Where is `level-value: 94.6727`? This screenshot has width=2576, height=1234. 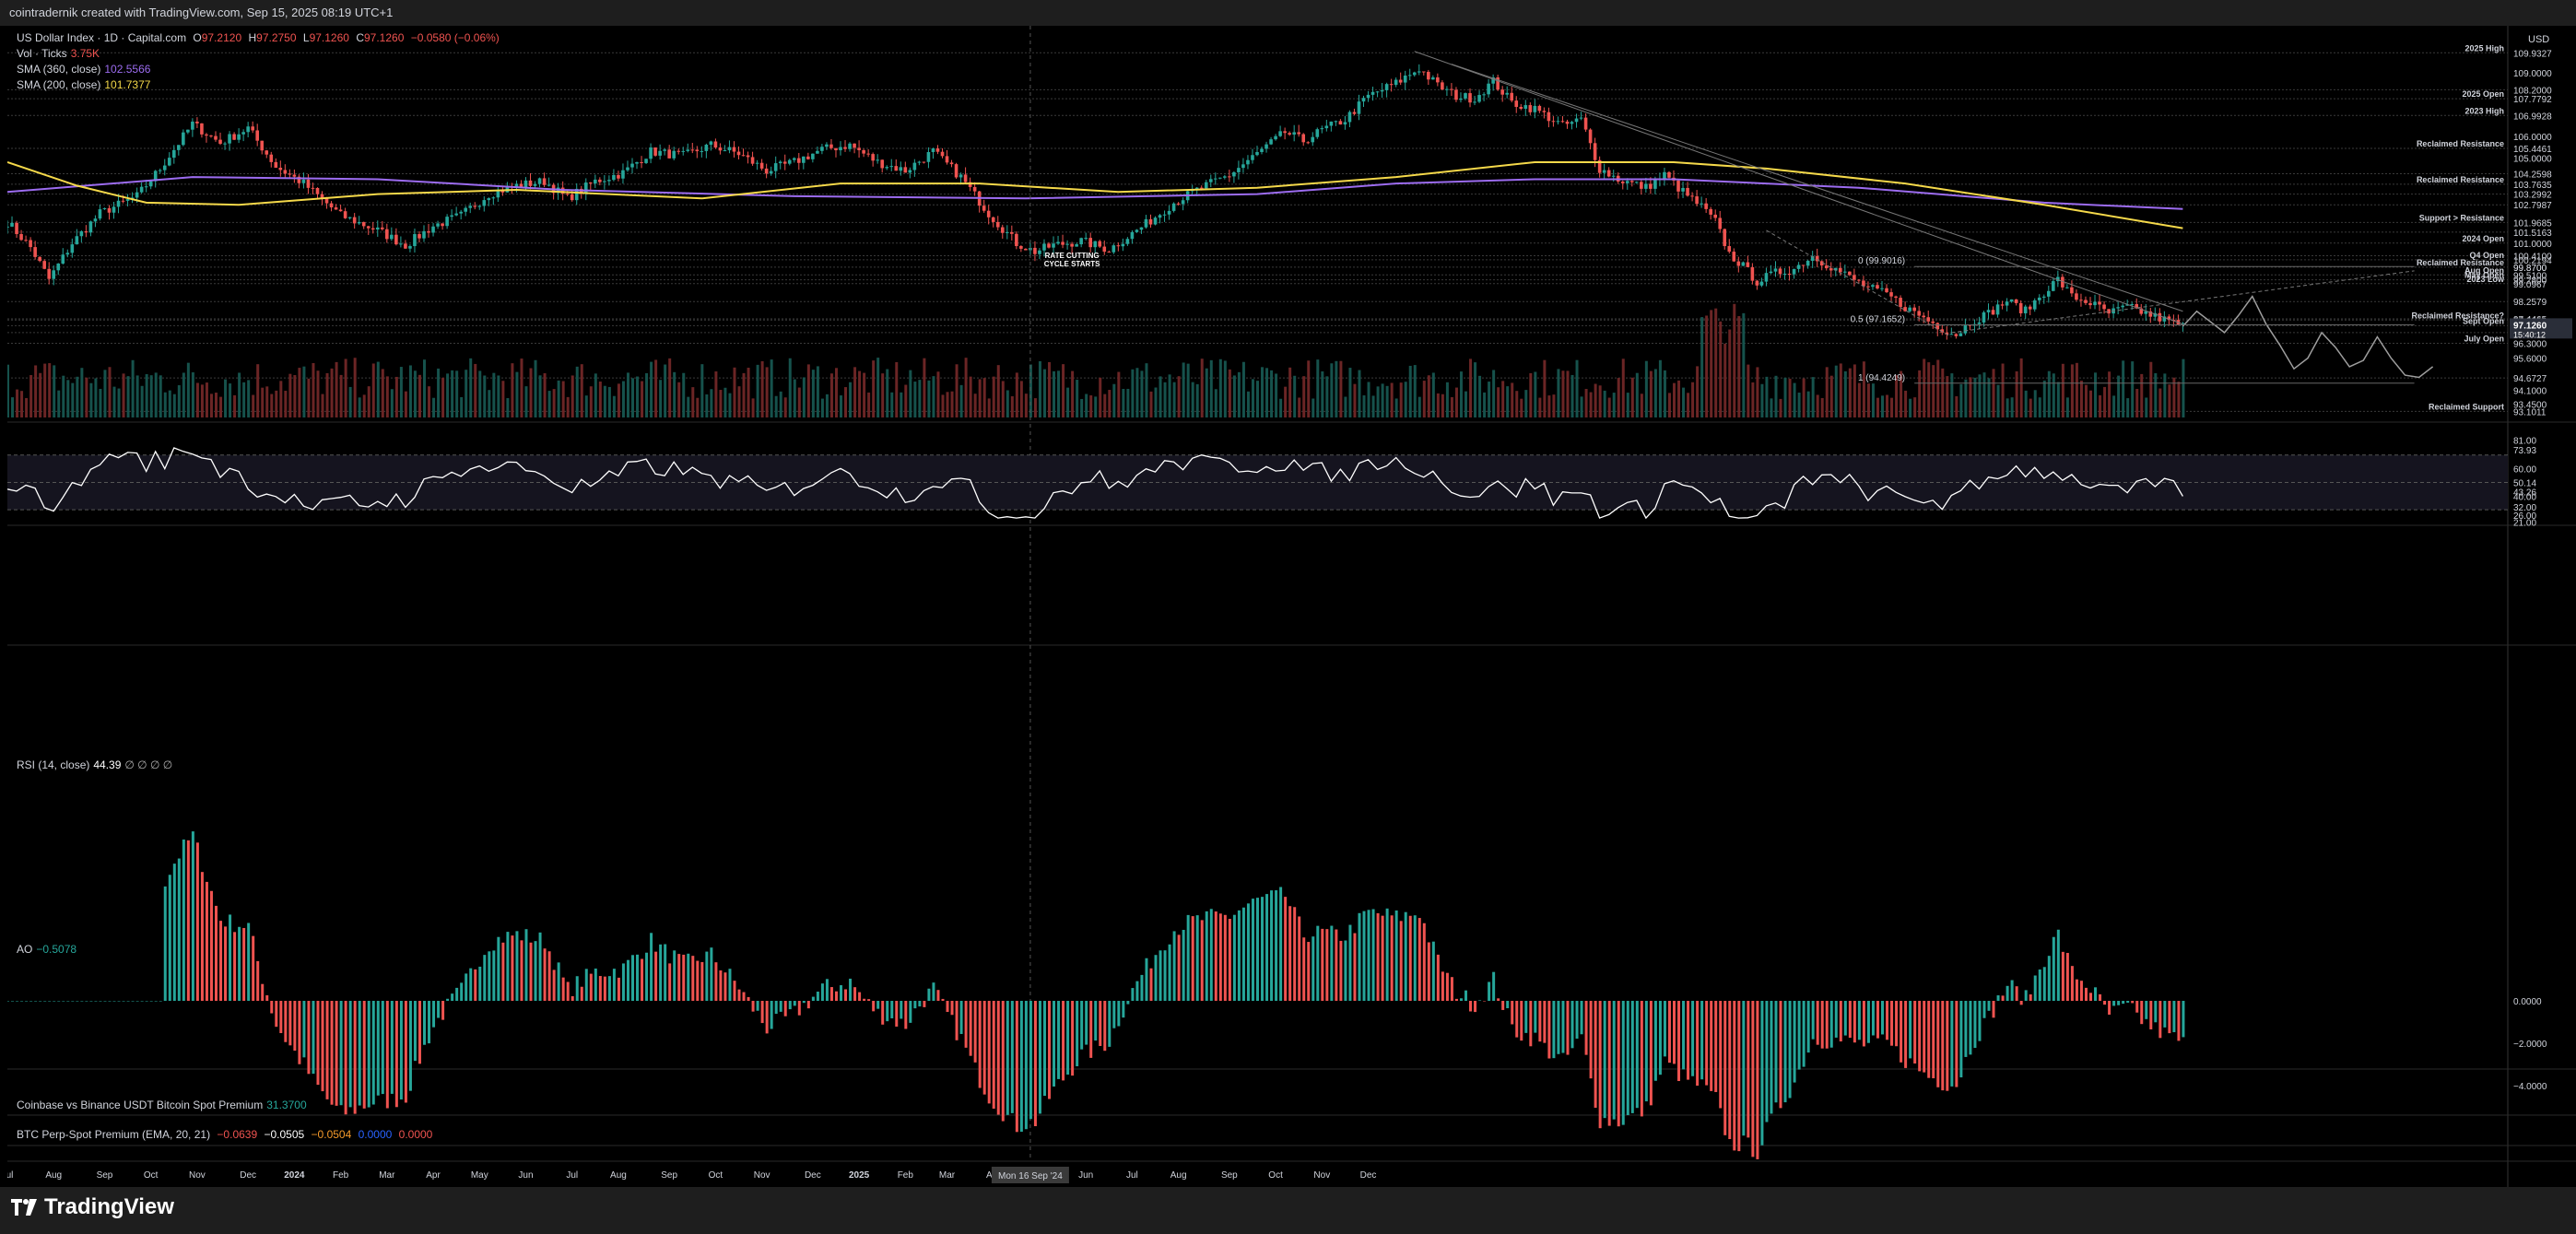
level-value: 94.6727 is located at coordinates (2530, 379).